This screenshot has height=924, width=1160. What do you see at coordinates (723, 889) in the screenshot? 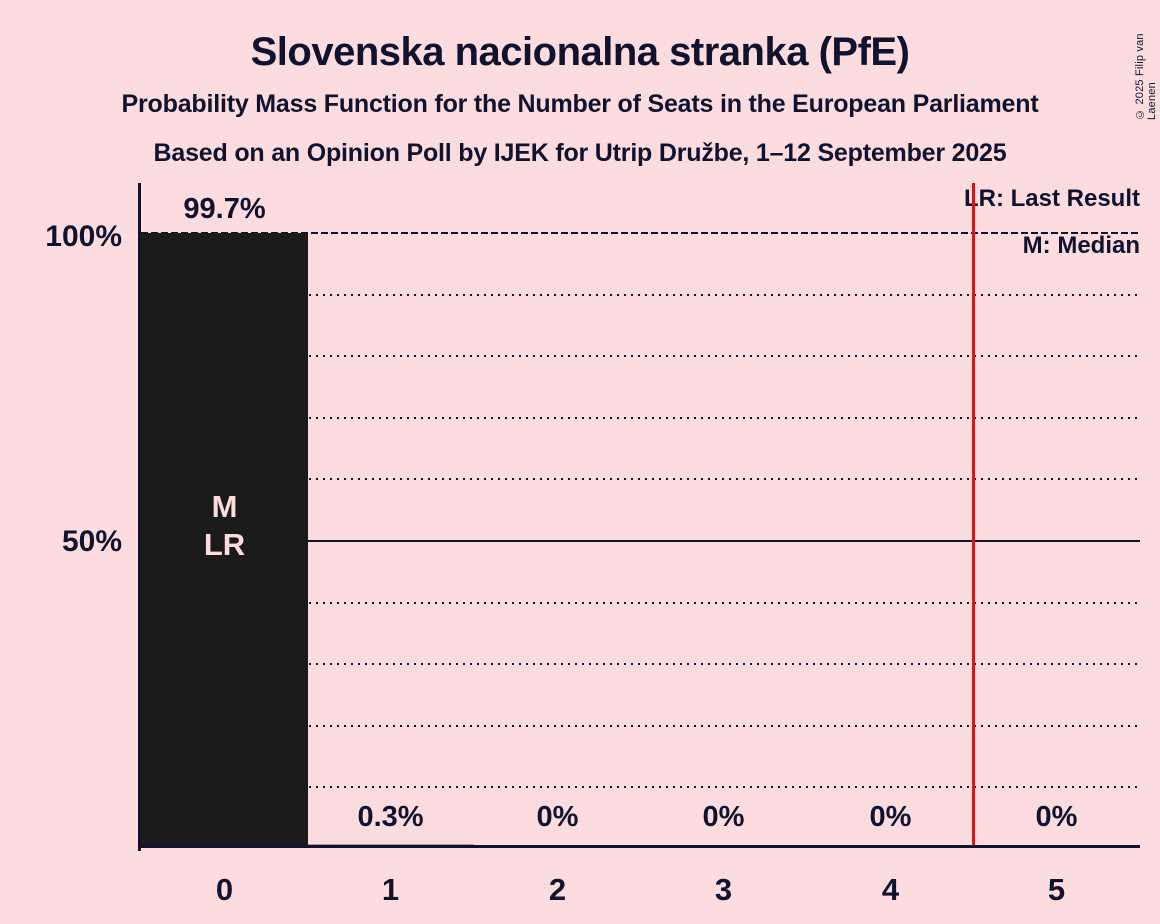
I see `x-tick-3: 3` at bounding box center [723, 889].